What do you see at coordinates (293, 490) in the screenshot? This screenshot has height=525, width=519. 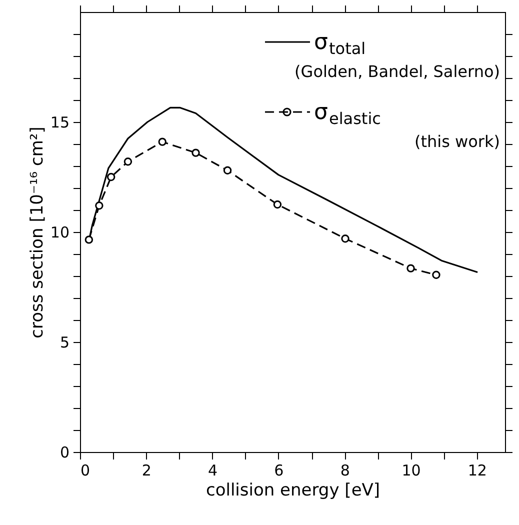 I see `x-axis-title: collision energy [eV]` at bounding box center [293, 490].